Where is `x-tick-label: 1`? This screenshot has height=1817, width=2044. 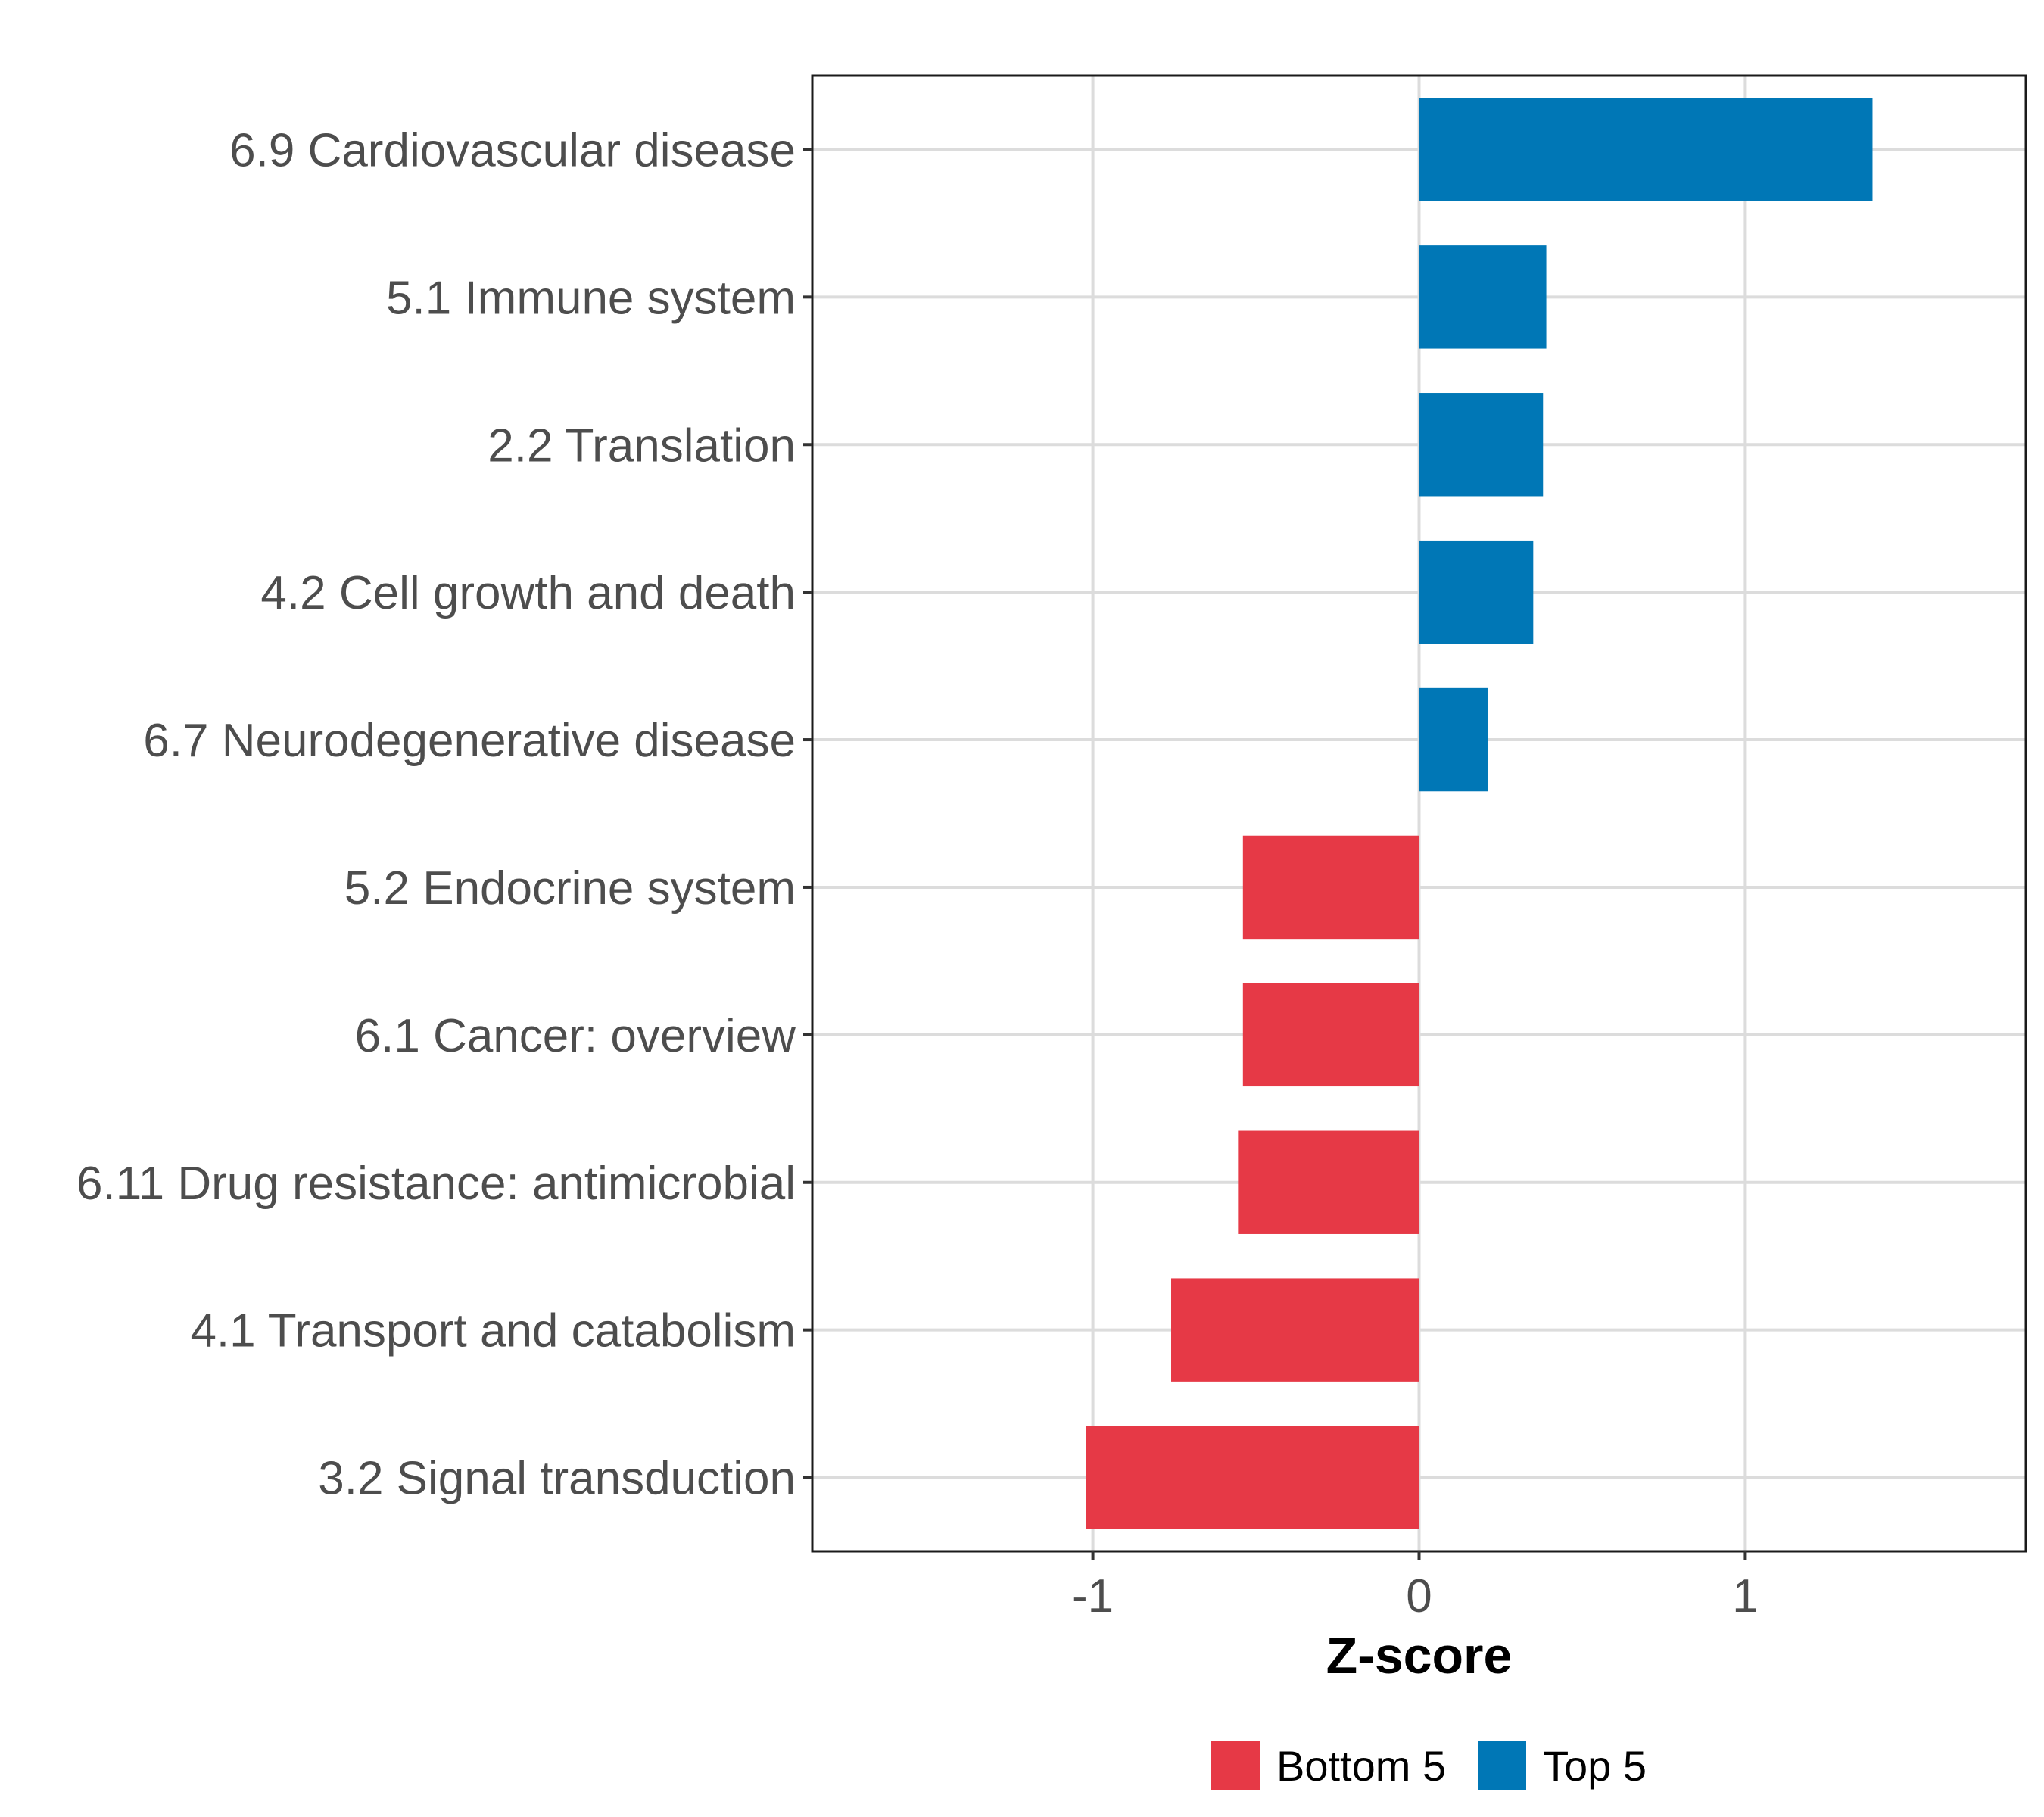 x-tick-label: 1 is located at coordinates (1745, 1596).